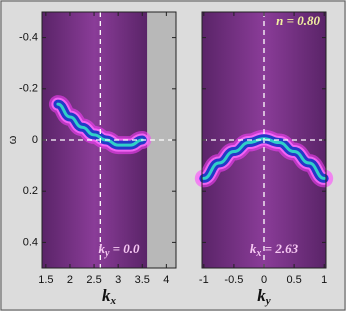 The image size is (346, 311). Describe the element at coordinates (264, 280) in the screenshot. I see `x-tick-label: 0` at that location.